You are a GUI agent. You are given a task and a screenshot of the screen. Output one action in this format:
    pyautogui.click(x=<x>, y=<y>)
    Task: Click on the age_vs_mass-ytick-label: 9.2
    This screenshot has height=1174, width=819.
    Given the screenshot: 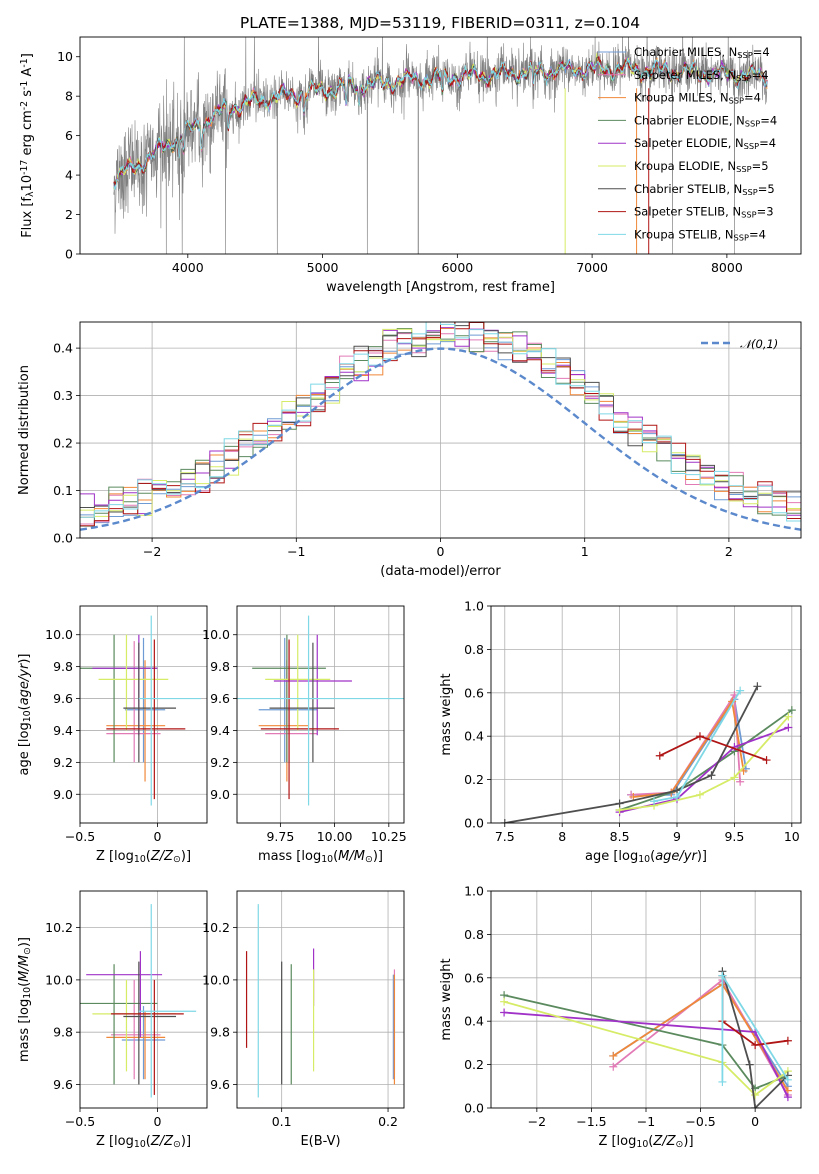 What is the action you would take?
    pyautogui.click(x=220, y=762)
    